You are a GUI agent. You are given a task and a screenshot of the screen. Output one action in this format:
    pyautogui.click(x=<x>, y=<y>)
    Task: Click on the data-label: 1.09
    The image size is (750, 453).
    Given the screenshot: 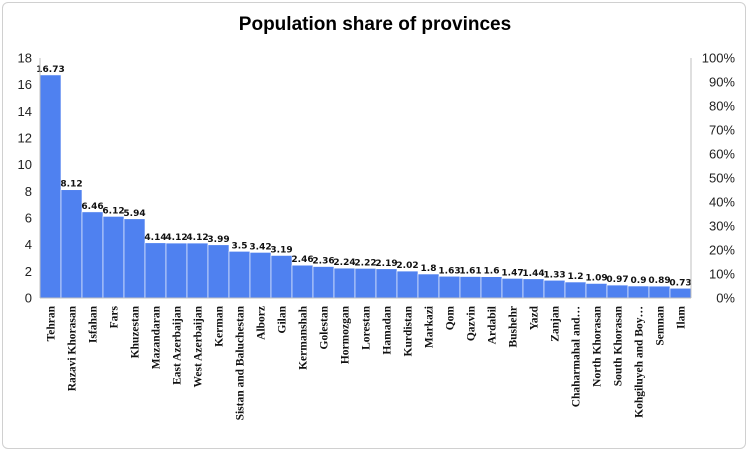 What is the action you would take?
    pyautogui.click(x=596, y=278)
    